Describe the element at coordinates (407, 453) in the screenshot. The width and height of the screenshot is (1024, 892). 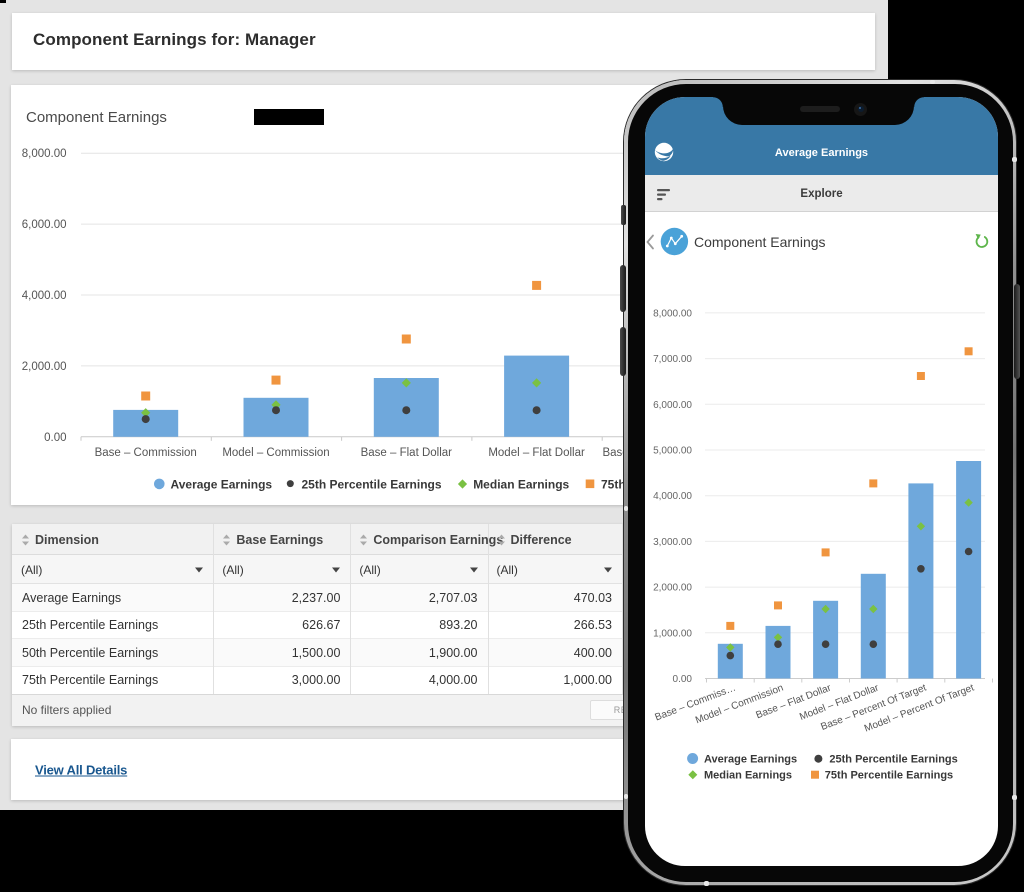
I see `svg-text: Base – Flat Dollar` at that location.